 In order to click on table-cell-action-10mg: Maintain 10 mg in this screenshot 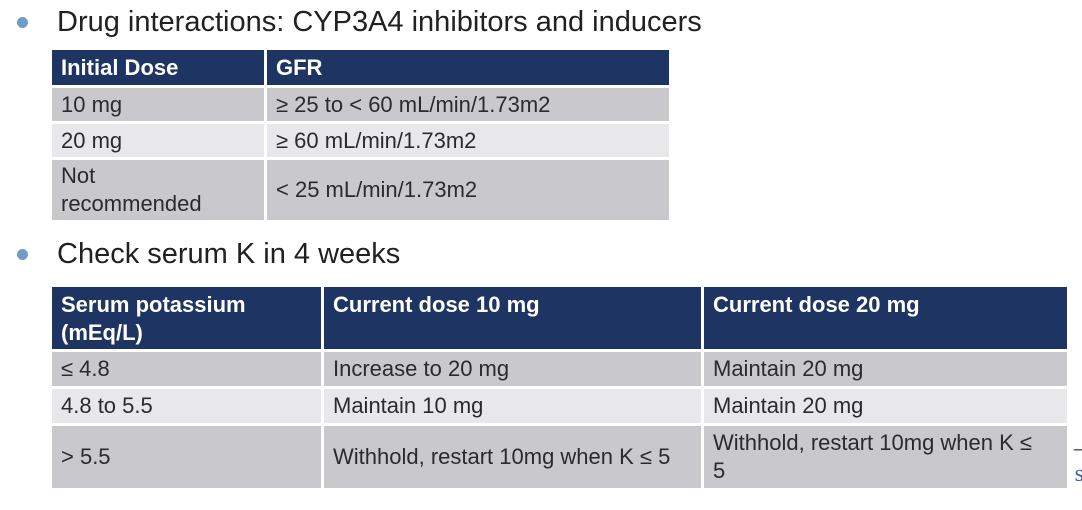, I will do `click(512, 406)`.